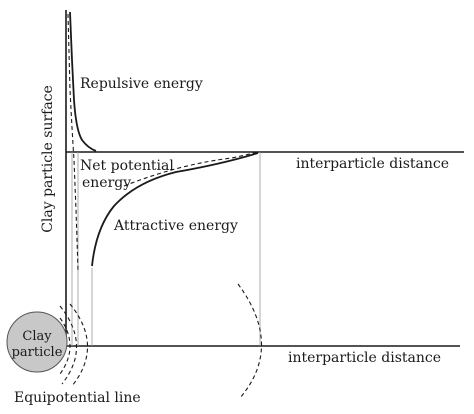 Image resolution: width=474 pixels, height=414 pixels. Describe the element at coordinates (77, 398) in the screenshot. I see `equipotential-line-label: Equipotential line` at that location.